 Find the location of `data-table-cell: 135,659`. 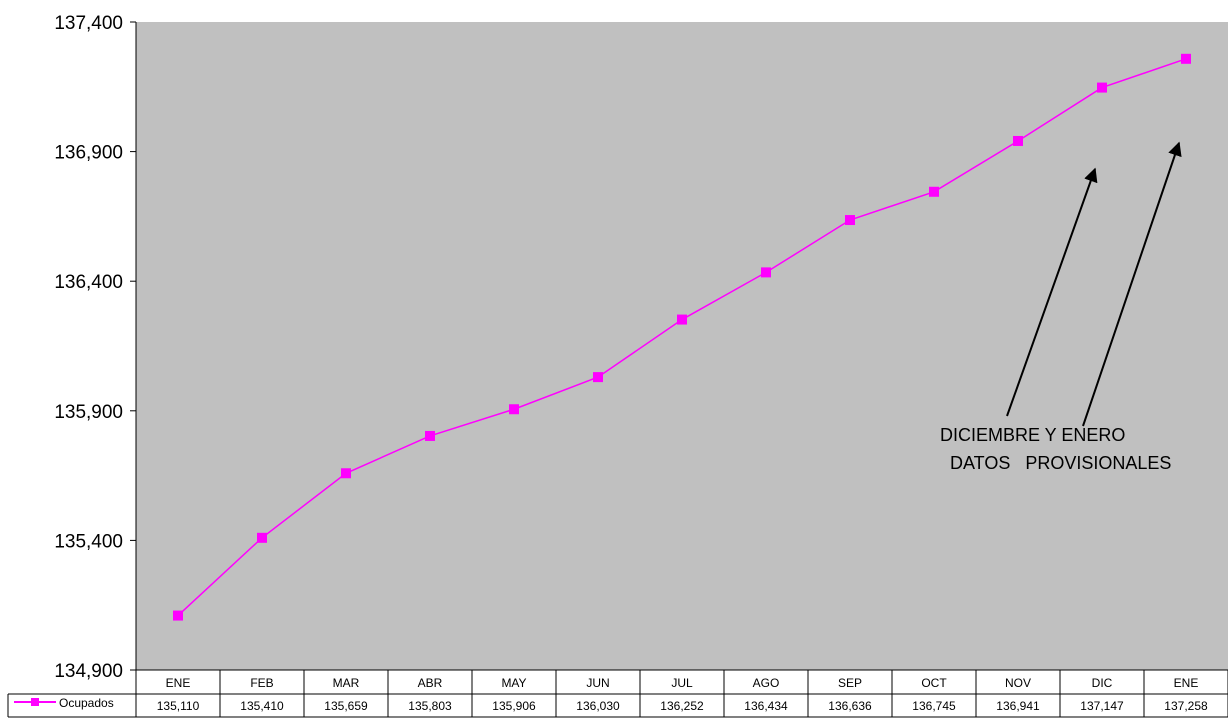

data-table-cell: 135,659 is located at coordinates (346, 706).